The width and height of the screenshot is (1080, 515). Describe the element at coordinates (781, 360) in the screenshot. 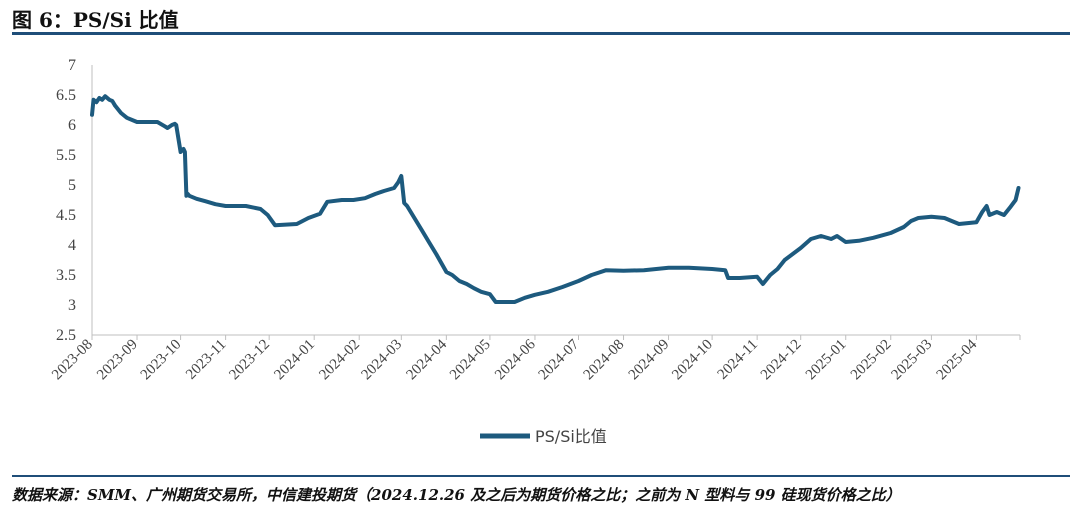

I see `x-tick-label: 2024-12` at that location.